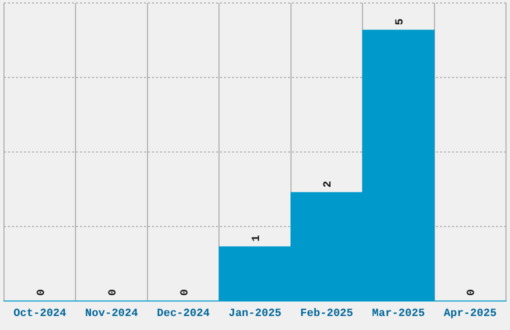  What do you see at coordinates (399, 314) in the screenshot?
I see `x-tick-label: Mar-2025` at bounding box center [399, 314].